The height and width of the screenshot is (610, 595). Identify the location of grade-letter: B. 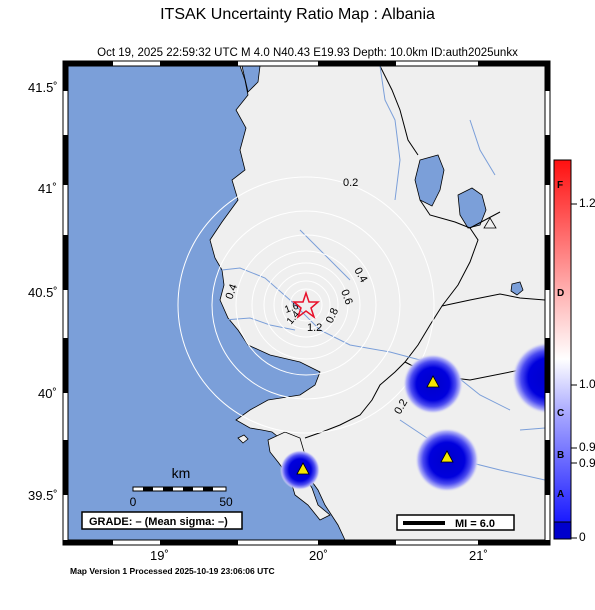
(561, 455).